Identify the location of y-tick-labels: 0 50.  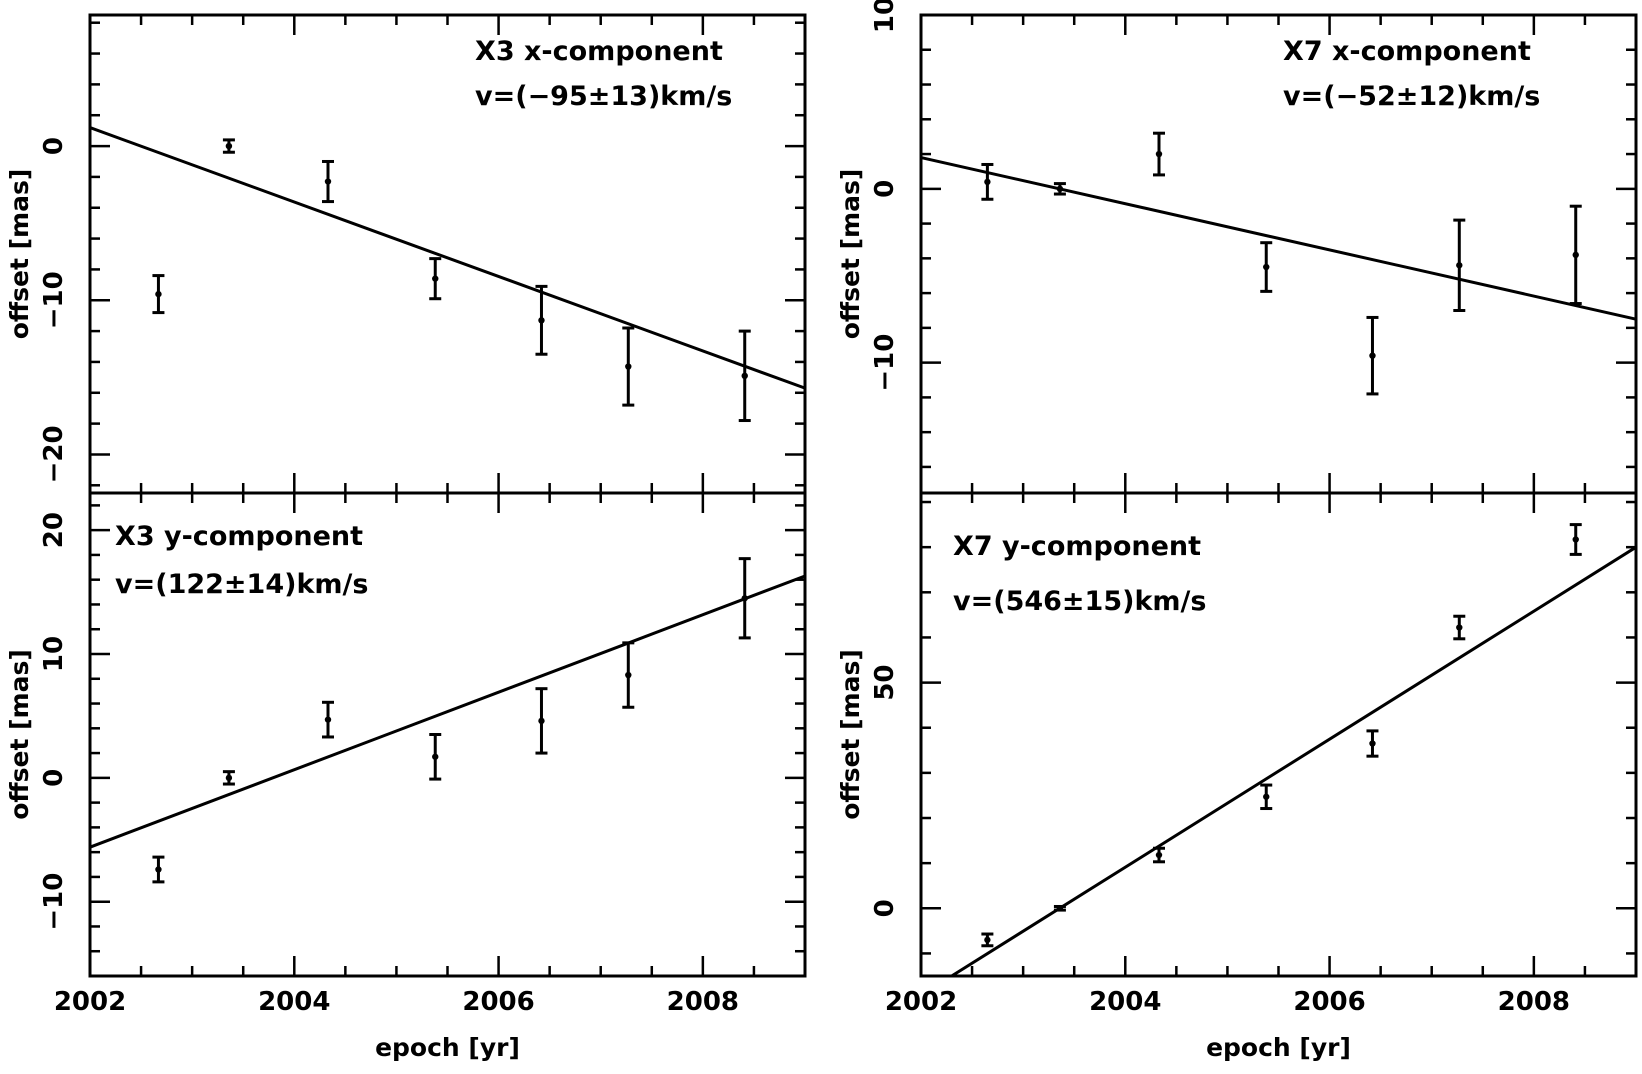
(885, 790).